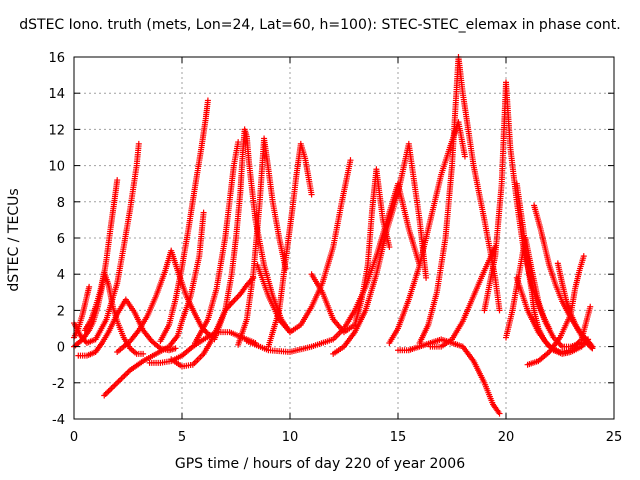  I want to click on x-tick-label: 15, so click(398, 437).